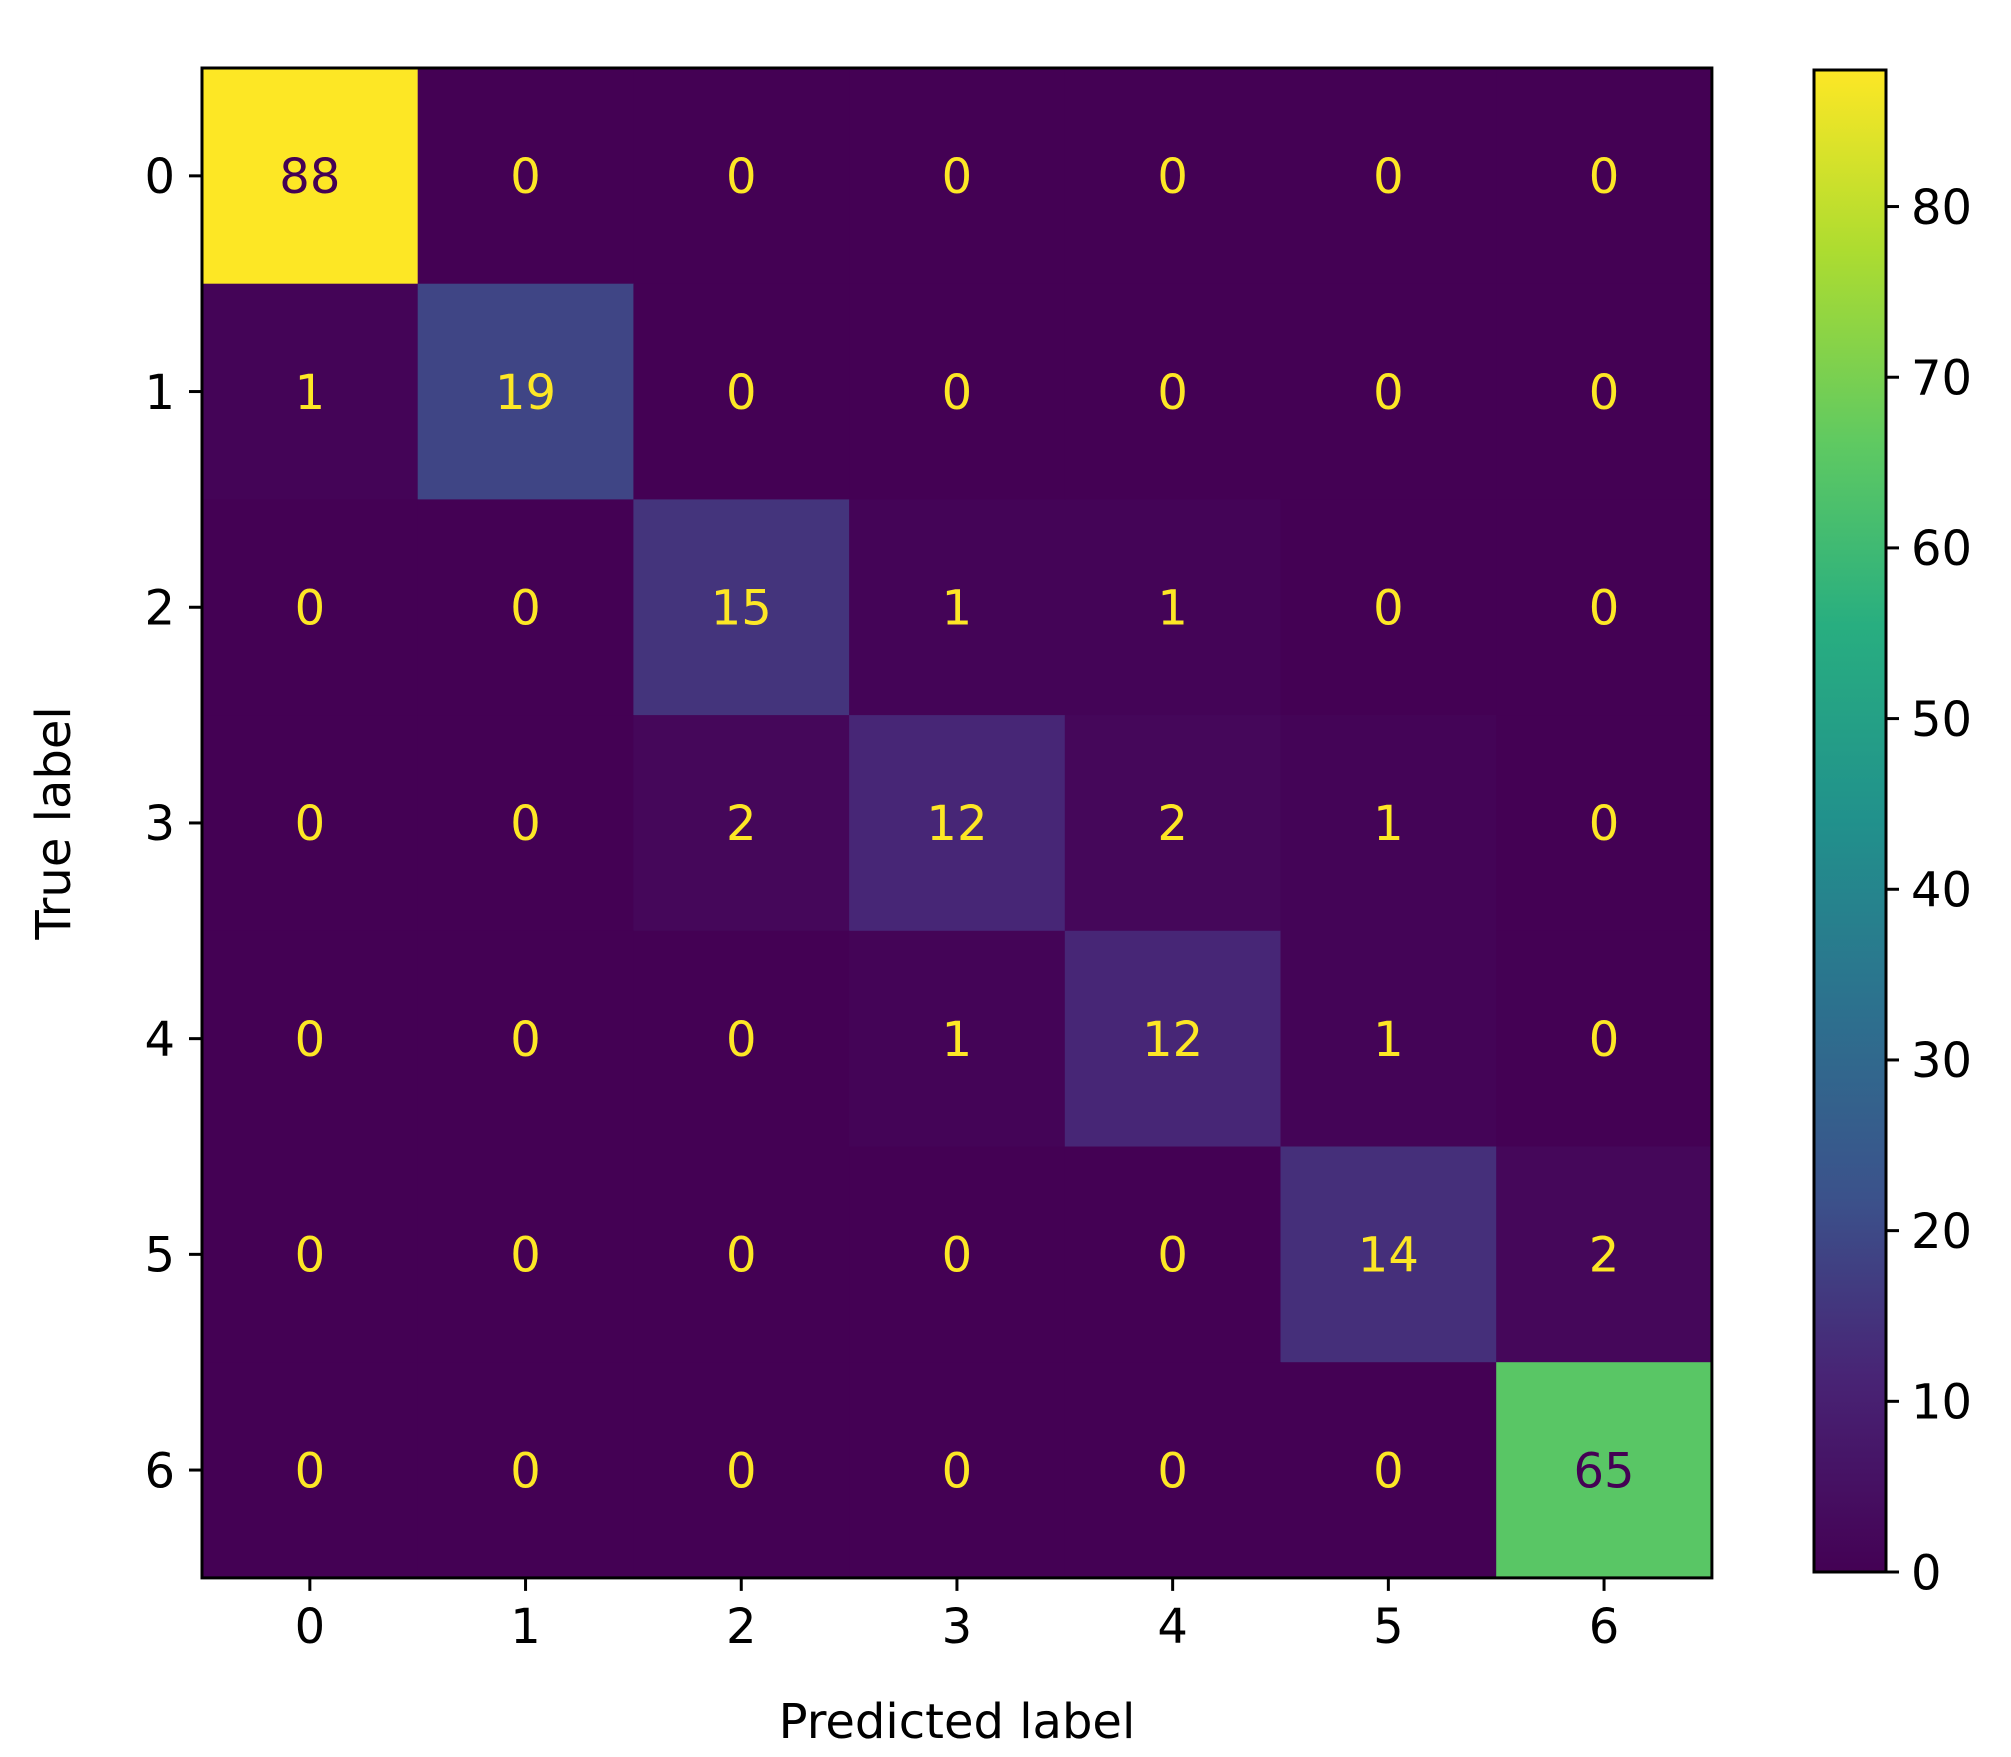 The image size is (2011, 1757). Describe the element at coordinates (525, 393) in the screenshot. I see `cell-value-label: 19` at that location.